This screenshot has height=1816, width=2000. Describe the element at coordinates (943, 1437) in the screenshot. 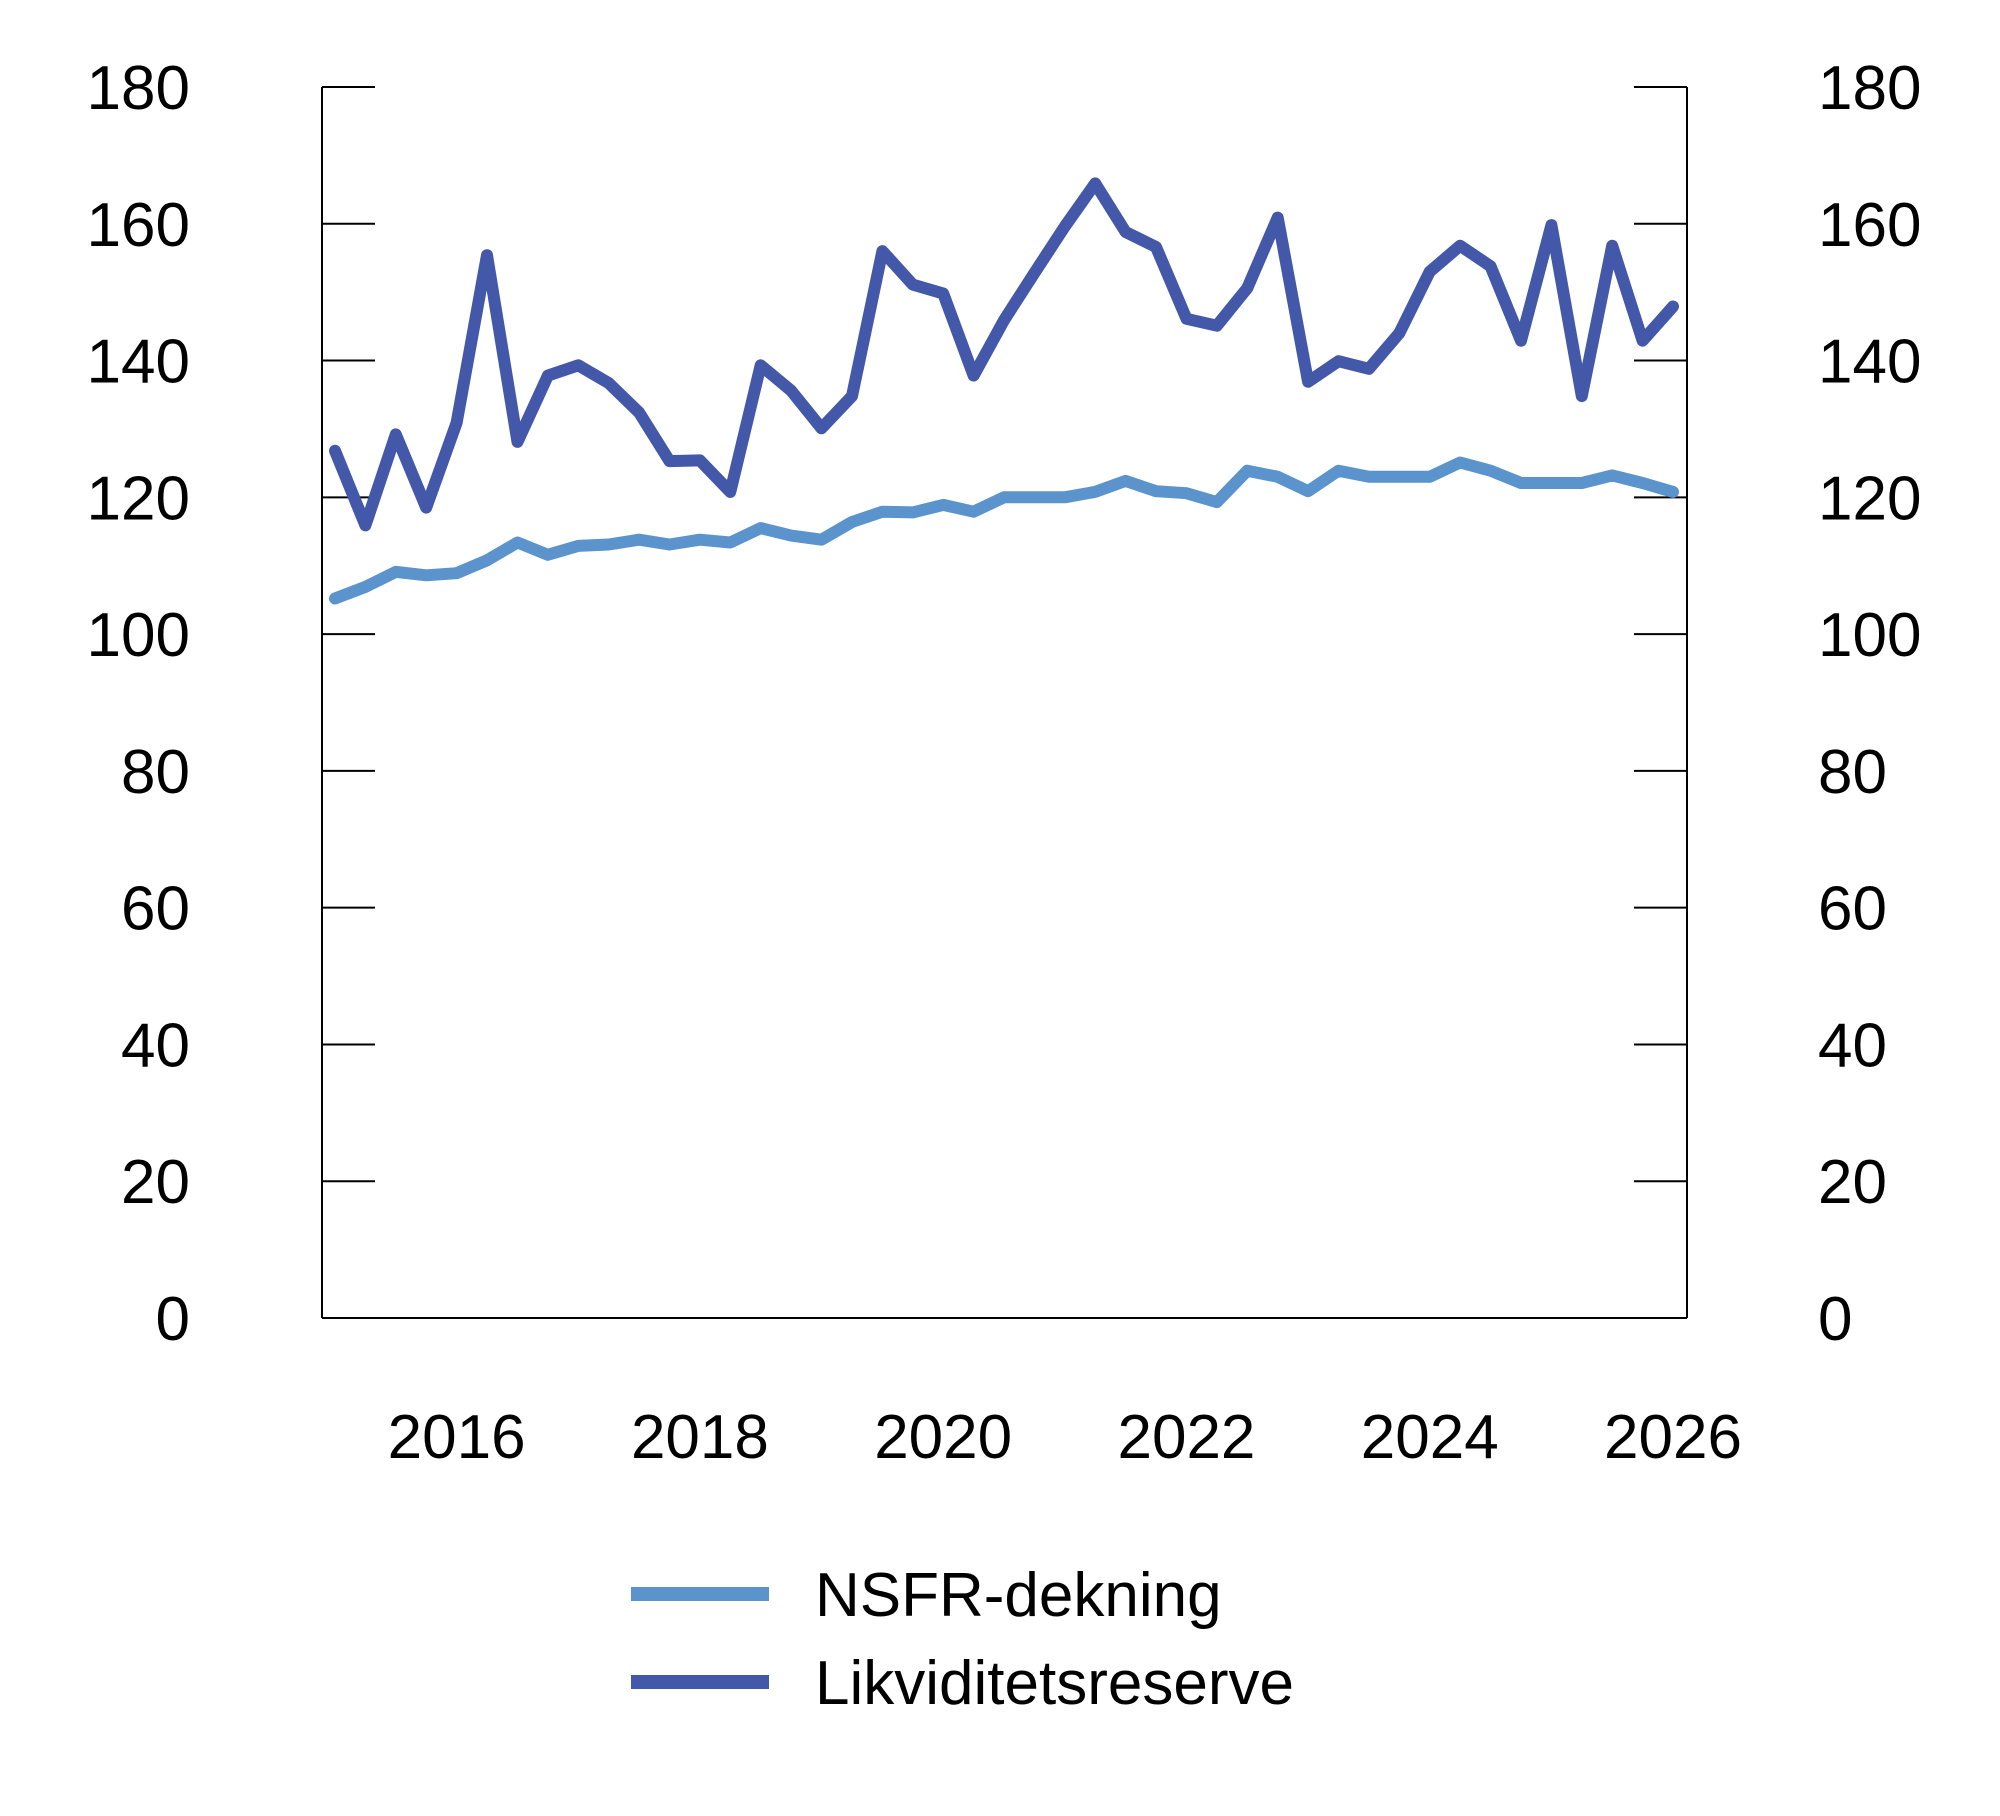

I see `x-tick-label: 2020` at that location.